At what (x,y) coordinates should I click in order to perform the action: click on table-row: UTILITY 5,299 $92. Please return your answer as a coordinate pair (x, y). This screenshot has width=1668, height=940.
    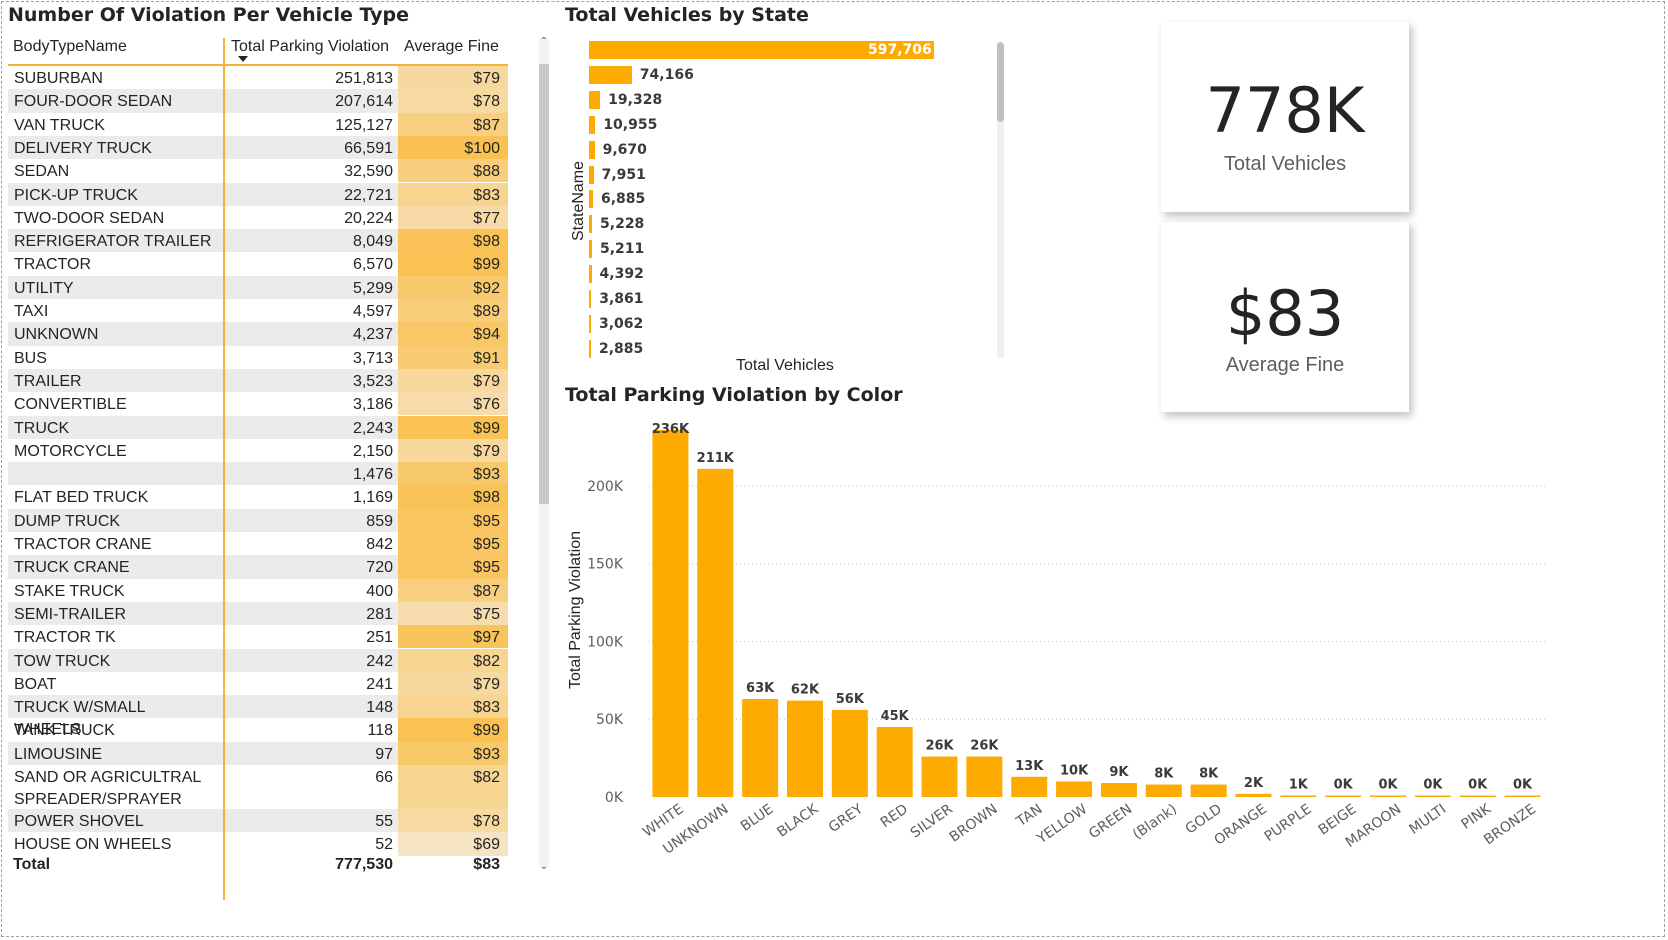
    Looking at the image, I should click on (258, 287).